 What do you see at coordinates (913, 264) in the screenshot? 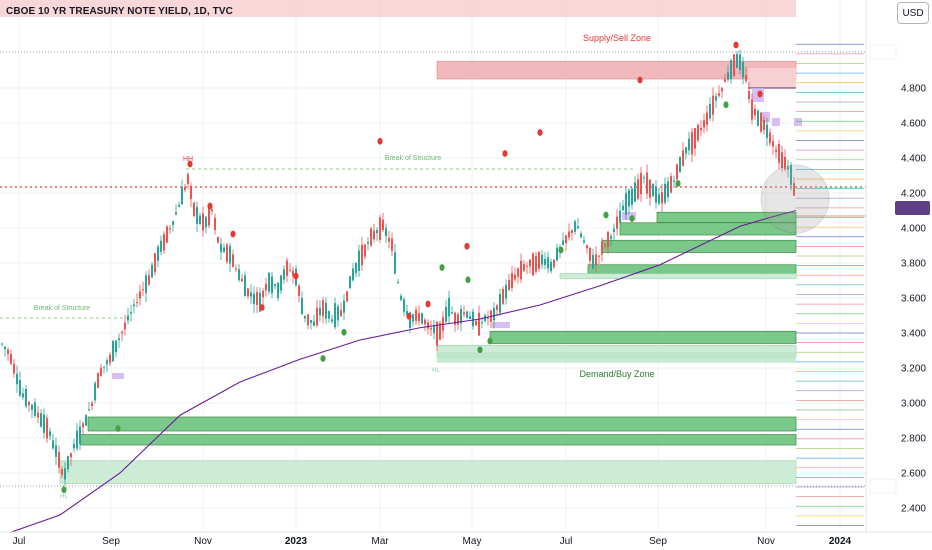
I see `y-tick-label: 3.800` at bounding box center [913, 264].